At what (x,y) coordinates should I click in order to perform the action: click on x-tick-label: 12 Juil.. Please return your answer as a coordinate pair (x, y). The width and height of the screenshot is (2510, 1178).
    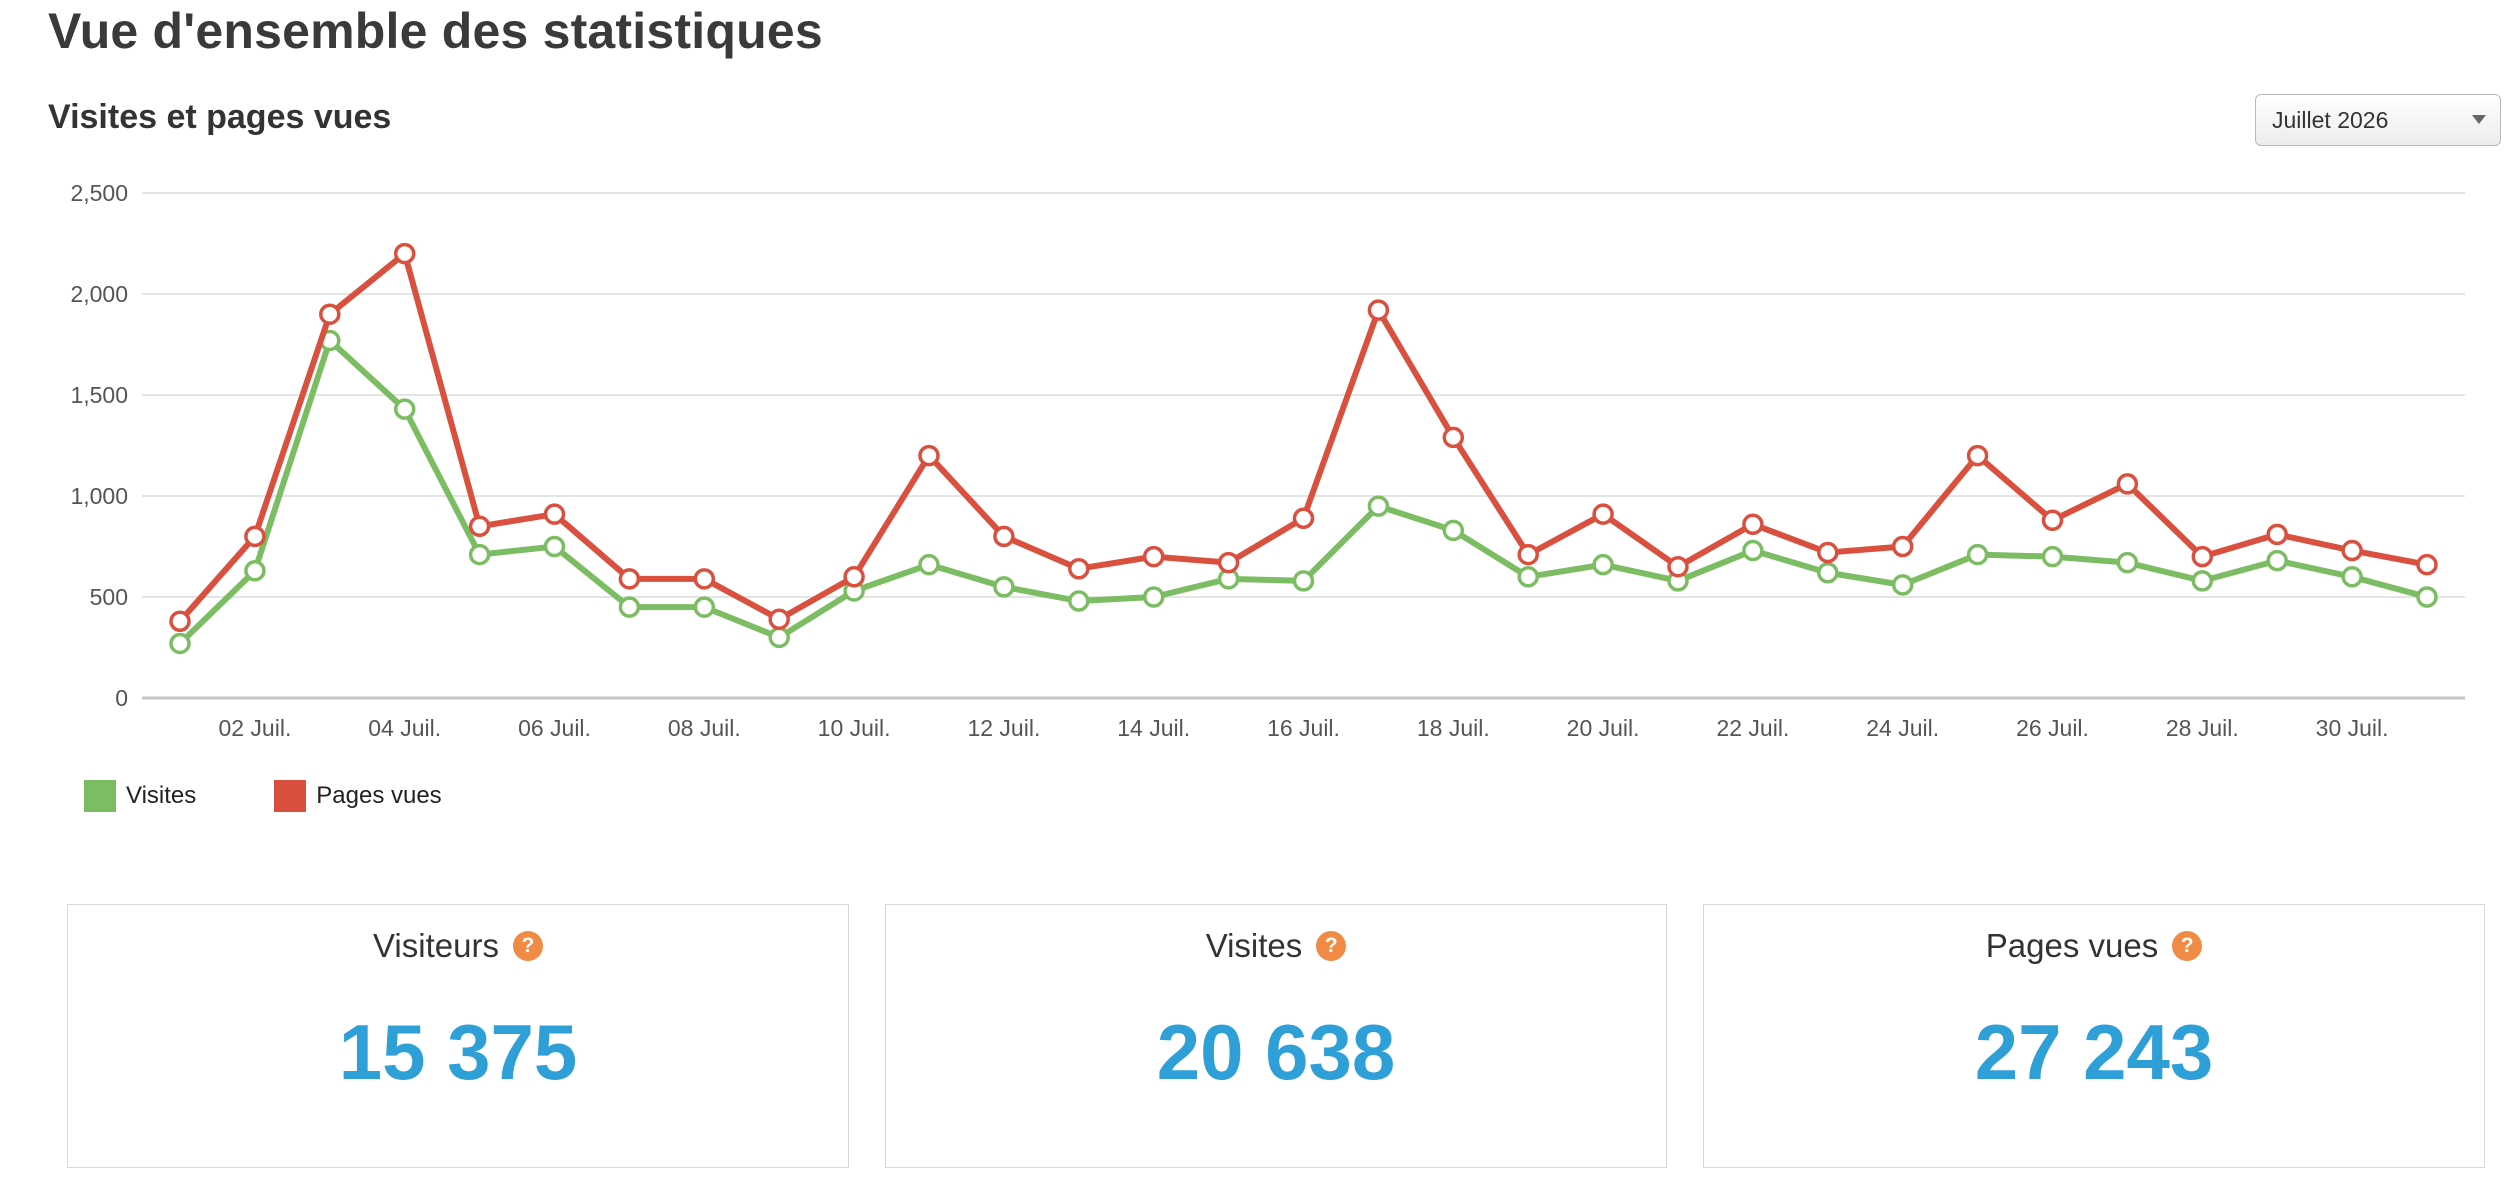
    Looking at the image, I should click on (1003, 728).